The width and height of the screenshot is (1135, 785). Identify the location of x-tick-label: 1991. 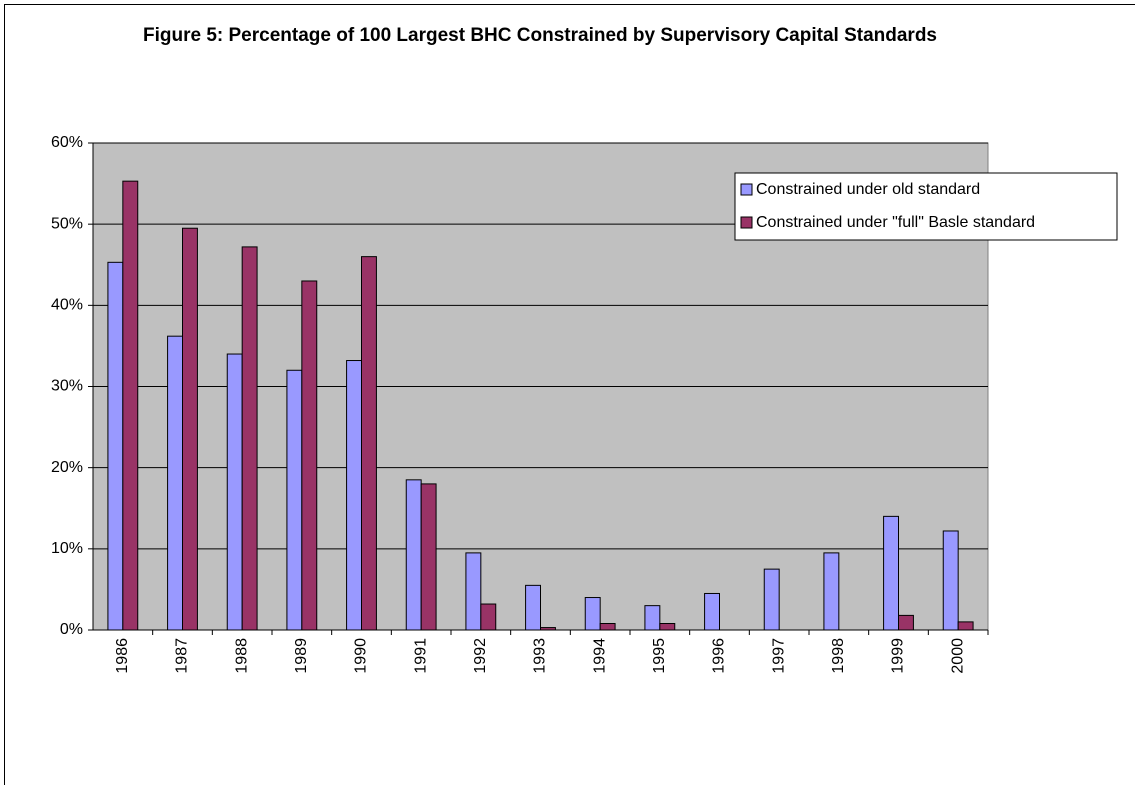
(420, 656).